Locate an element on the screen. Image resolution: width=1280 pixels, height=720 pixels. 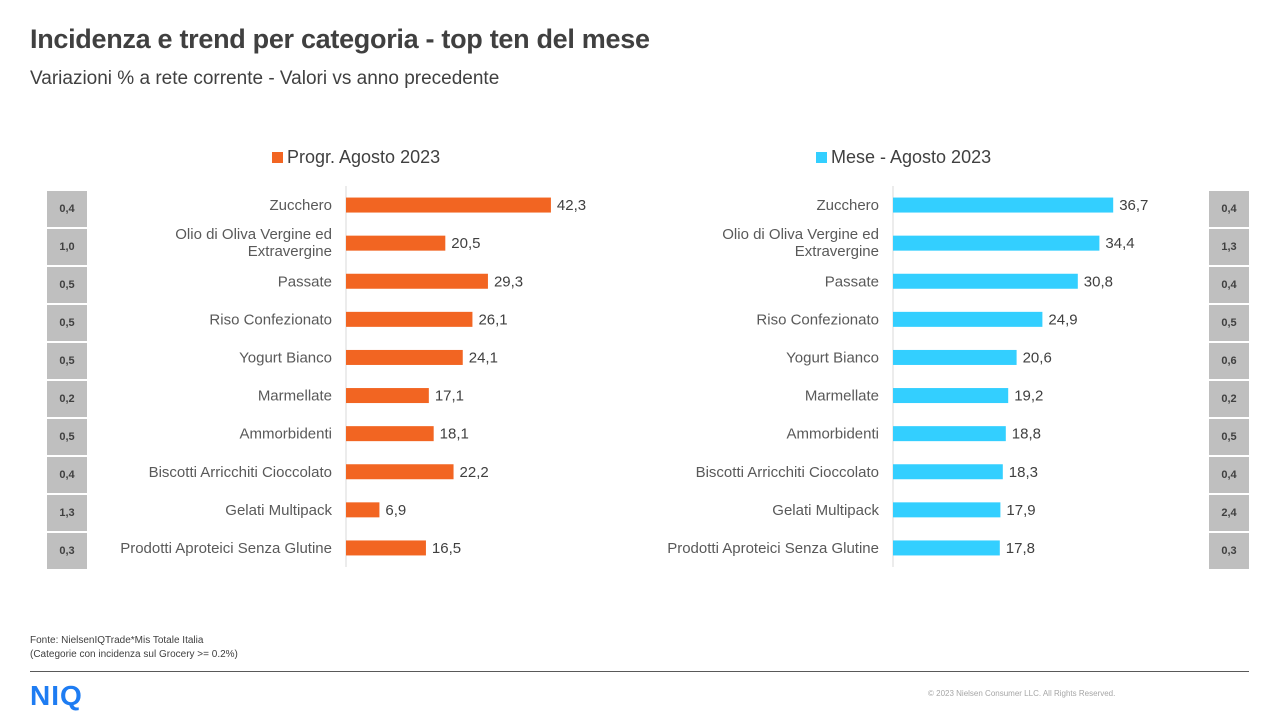
data-label-left: 22,2 is located at coordinates (474, 472).